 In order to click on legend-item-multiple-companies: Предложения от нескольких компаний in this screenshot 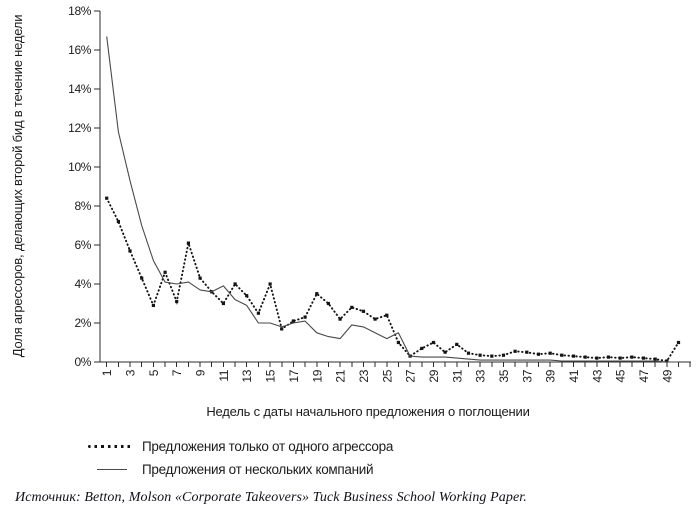, I will do `click(240, 469)`.